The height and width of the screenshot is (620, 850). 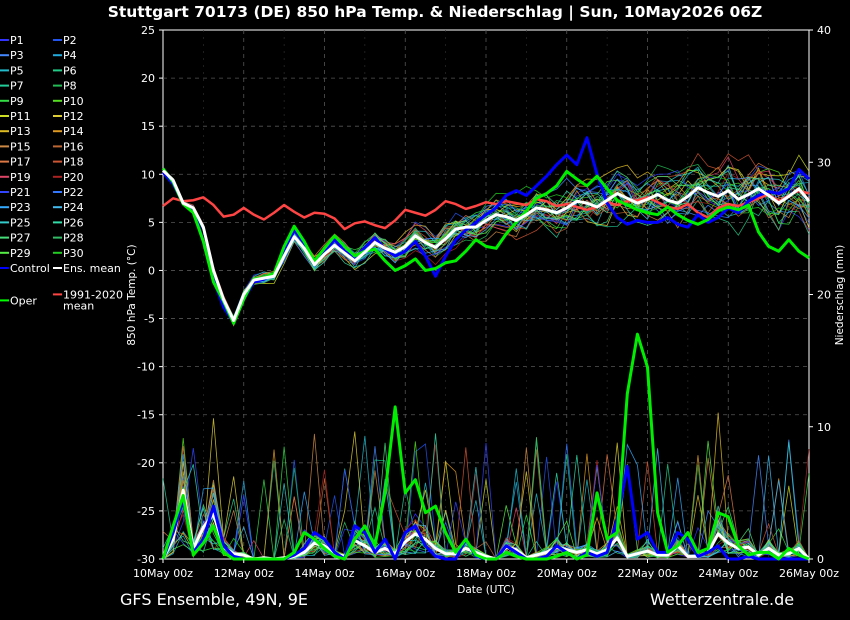 What do you see at coordinates (244, 573) in the screenshot?
I see `x-tick-label: 12May 00z` at bounding box center [244, 573].